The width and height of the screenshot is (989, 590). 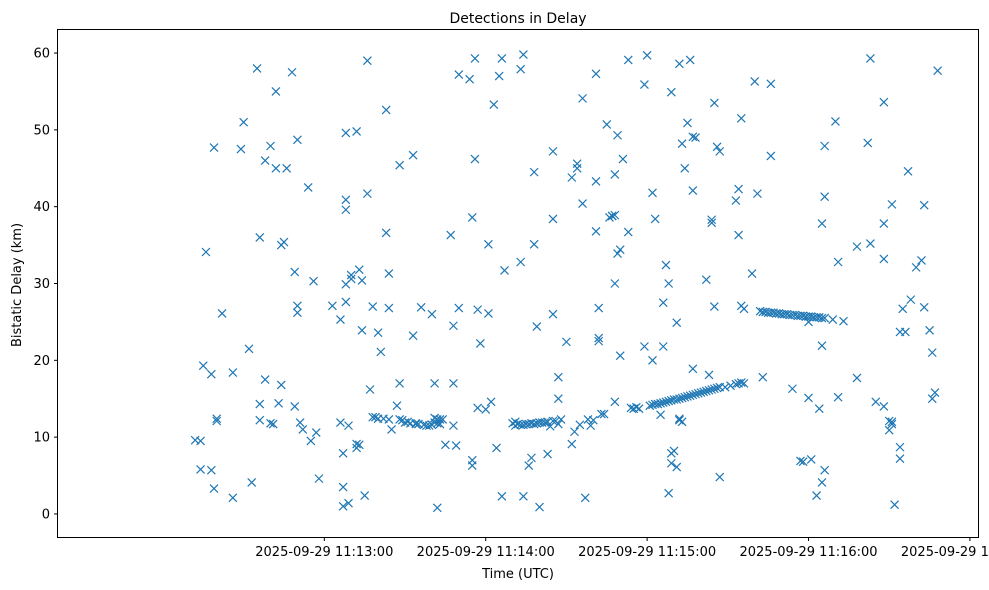 What do you see at coordinates (46, 514) in the screenshot?
I see `y-tick-label: 0` at bounding box center [46, 514].